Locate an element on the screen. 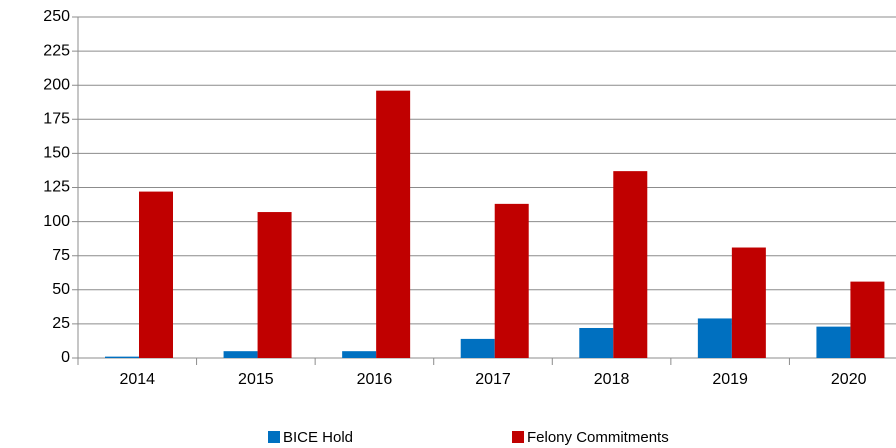 This screenshot has width=896, height=448. y-tick-label: 75 is located at coordinates (61, 255).